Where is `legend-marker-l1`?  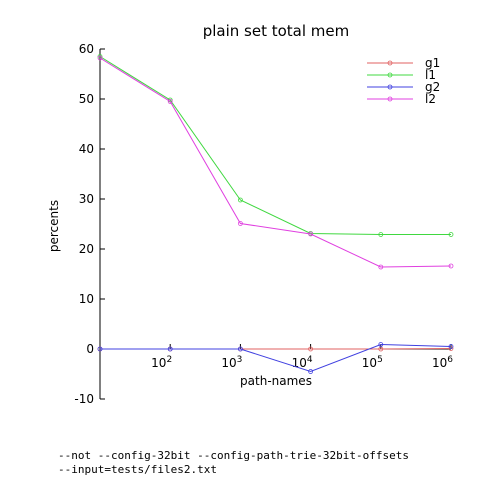
legend-marker-l1 is located at coordinates (390, 75).